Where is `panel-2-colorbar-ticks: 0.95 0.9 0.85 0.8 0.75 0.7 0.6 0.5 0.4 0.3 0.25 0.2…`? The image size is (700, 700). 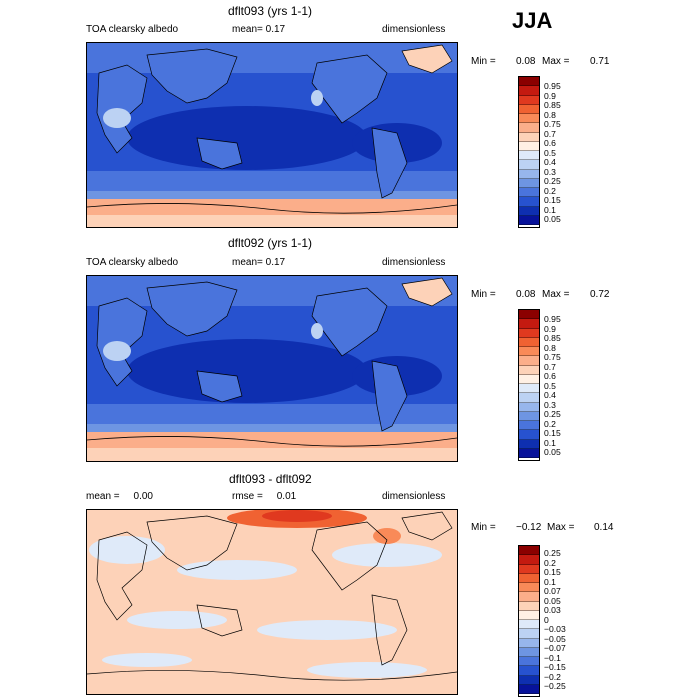
panel-2-colorbar-ticks: 0.95 0.9 0.85 0.8 0.75 0.7 0.6 0.5 0.4 0.3 0.25 0.2… is located at coordinates (552, 386).